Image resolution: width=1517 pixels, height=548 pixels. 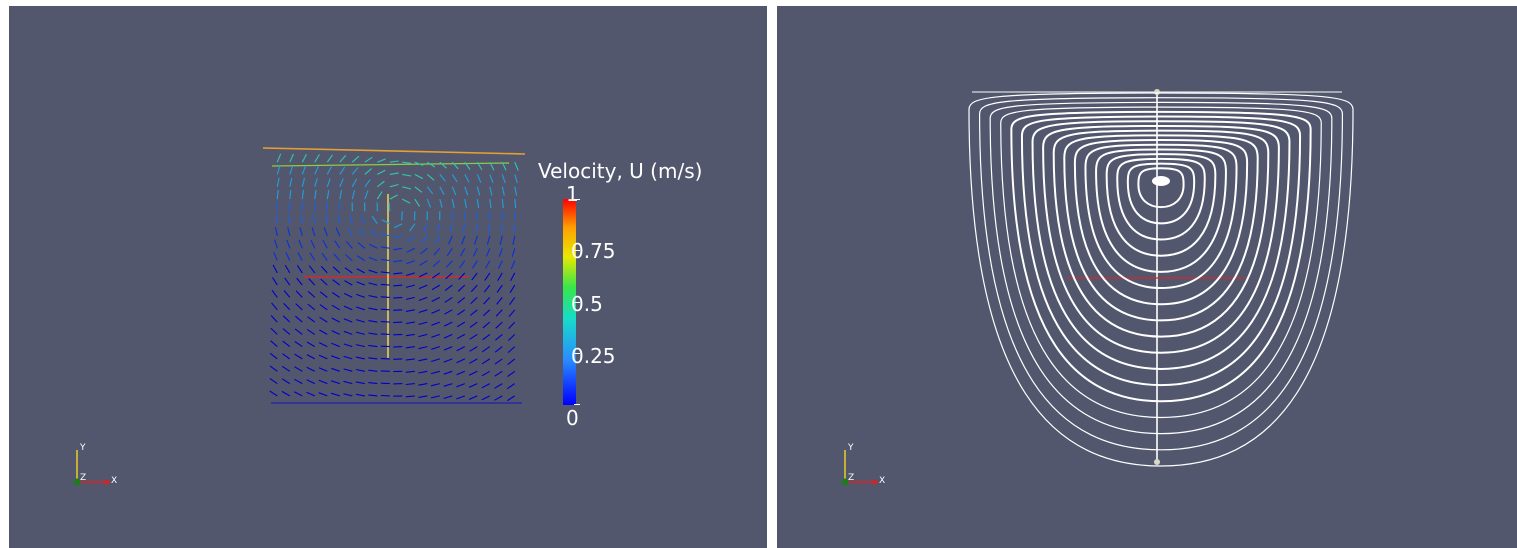 I want to click on colorbar-tick, so click(x=577, y=353).